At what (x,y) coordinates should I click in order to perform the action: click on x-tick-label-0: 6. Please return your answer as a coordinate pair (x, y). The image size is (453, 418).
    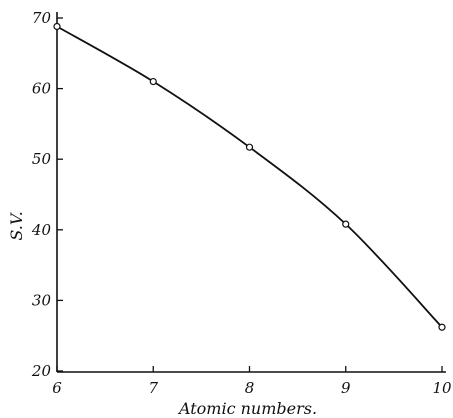
    Looking at the image, I should click on (57, 388).